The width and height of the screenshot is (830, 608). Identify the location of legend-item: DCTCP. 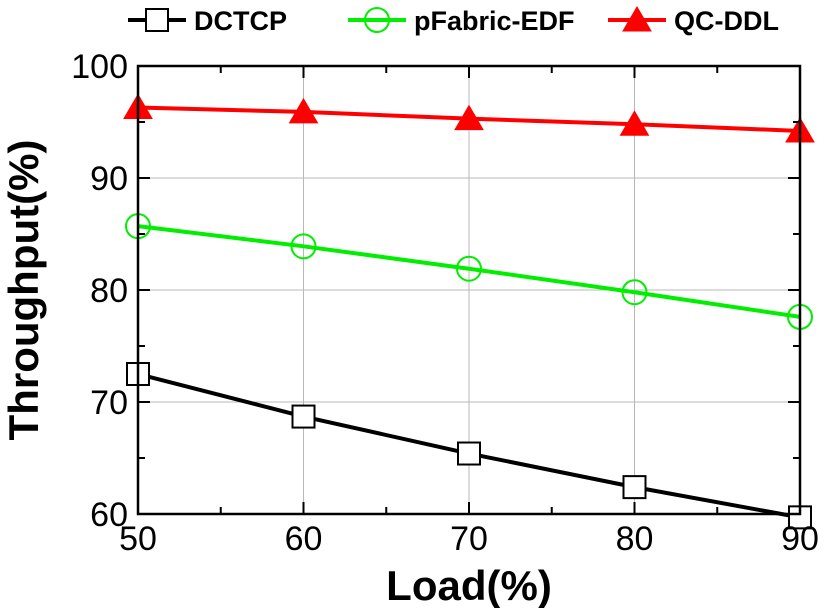
(207, 21).